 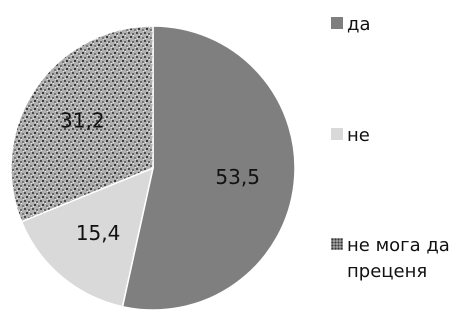 What do you see at coordinates (359, 24) in the screenshot?
I see `legend-label-da: да` at bounding box center [359, 24].